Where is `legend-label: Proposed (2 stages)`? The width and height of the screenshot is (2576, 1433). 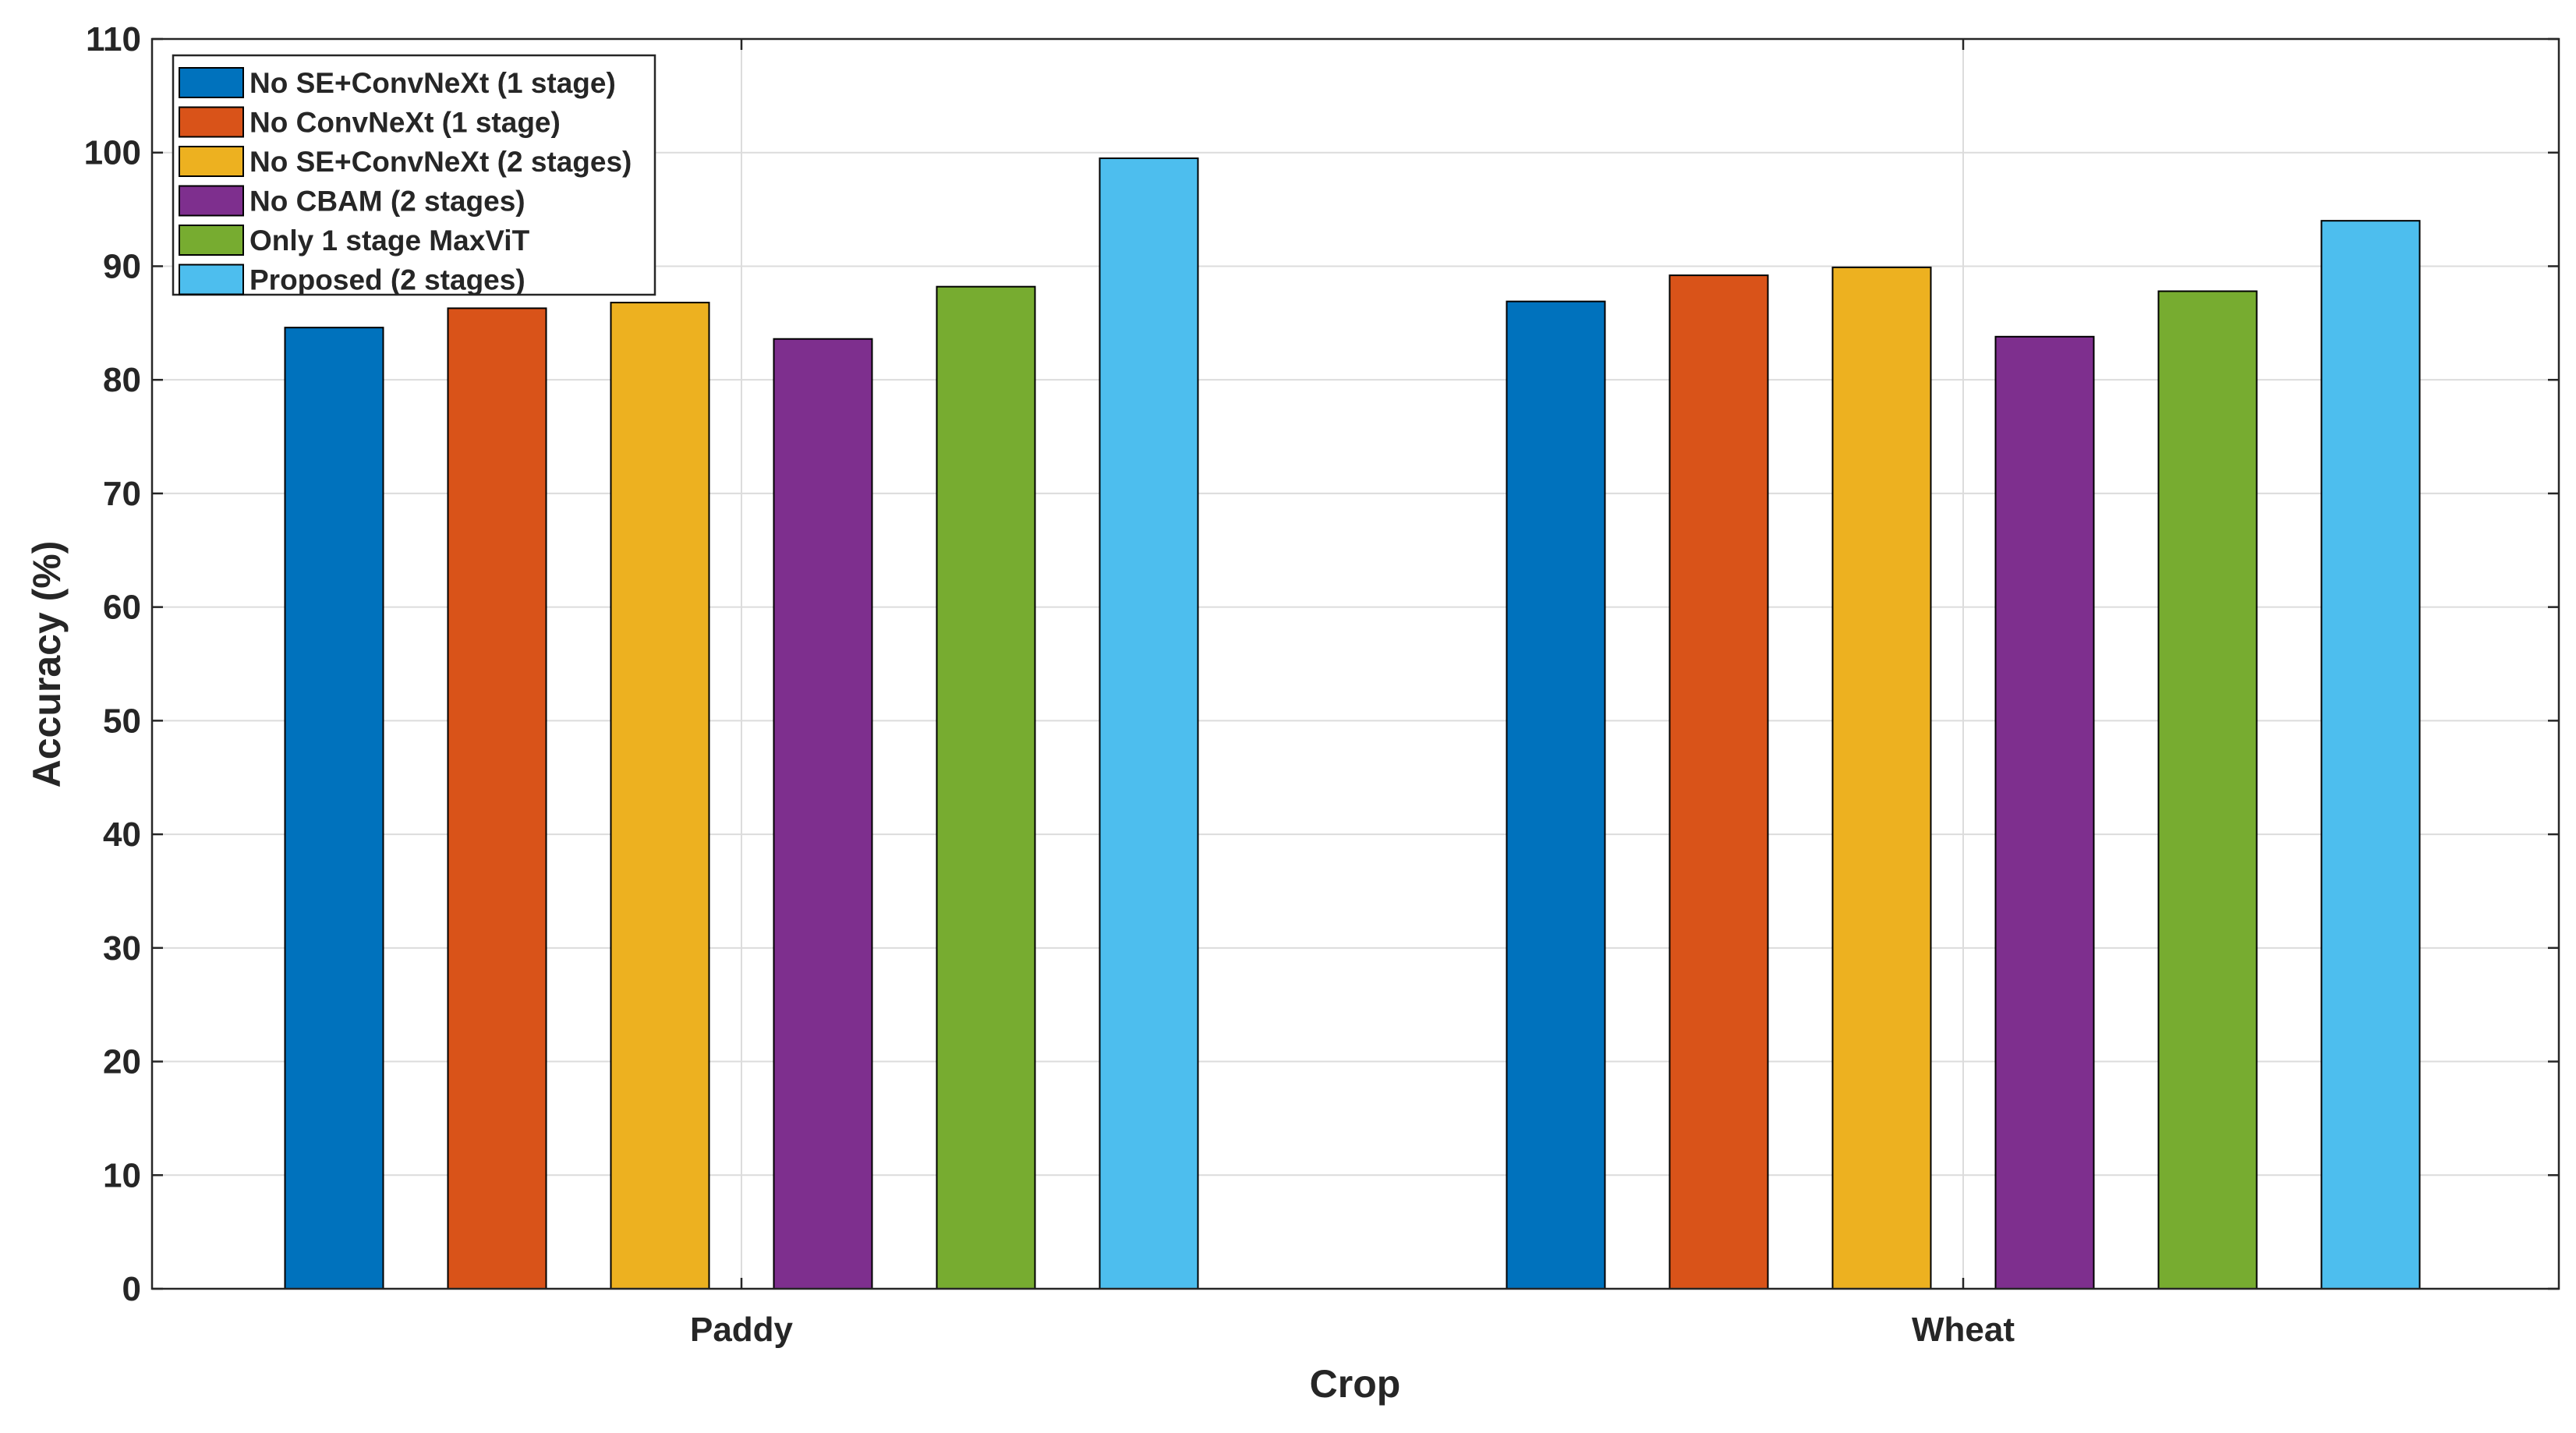 legend-label: Proposed (2 stages) is located at coordinates (387, 280).